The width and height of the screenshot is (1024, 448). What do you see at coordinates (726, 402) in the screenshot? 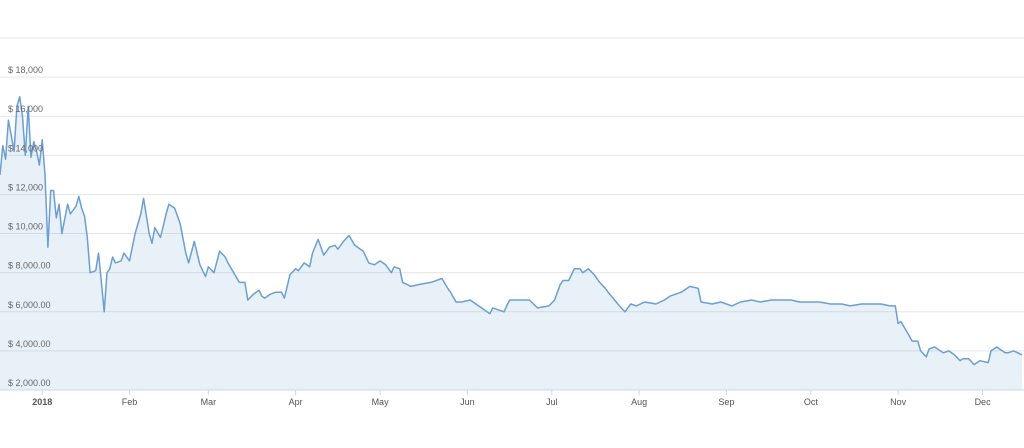
I see `x-tick-label: Sep` at bounding box center [726, 402].